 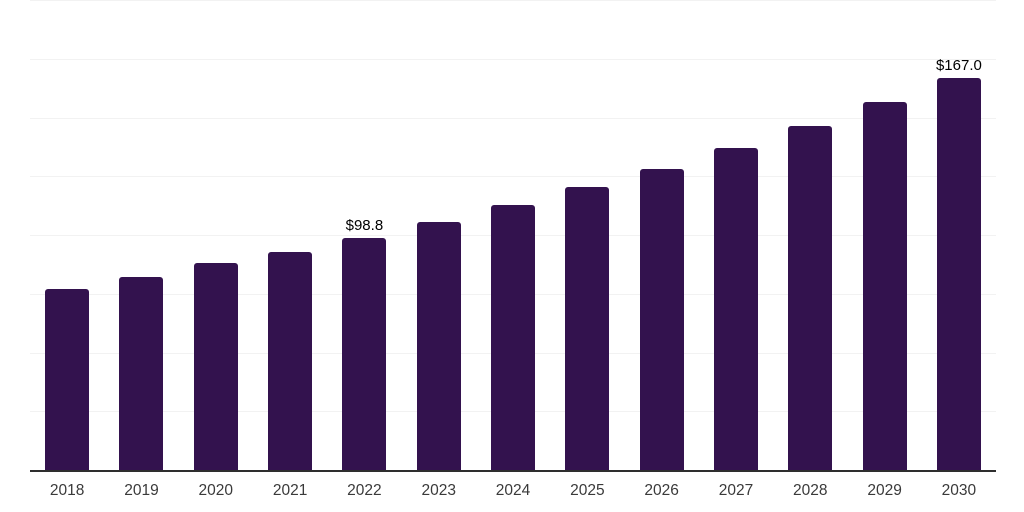 What do you see at coordinates (67, 379) in the screenshot?
I see `bar-2018` at bounding box center [67, 379].